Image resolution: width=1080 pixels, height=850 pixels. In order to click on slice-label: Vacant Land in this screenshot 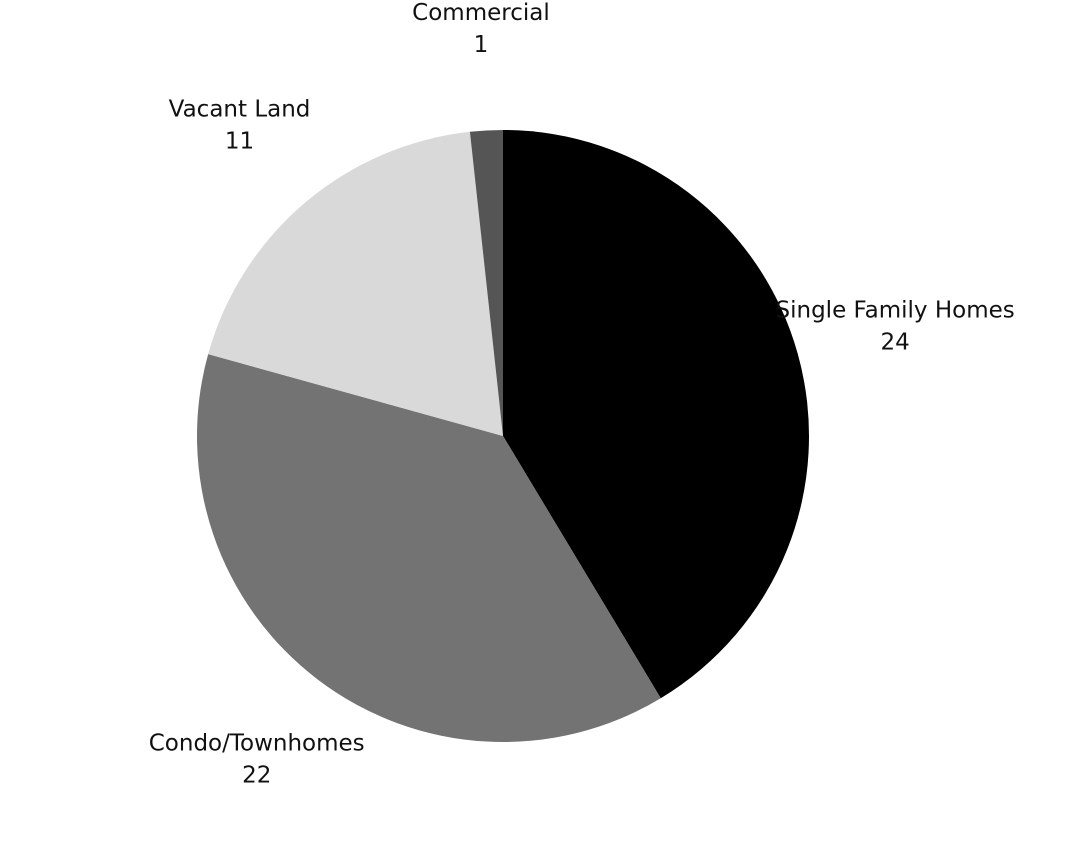, I will do `click(240, 109)`.